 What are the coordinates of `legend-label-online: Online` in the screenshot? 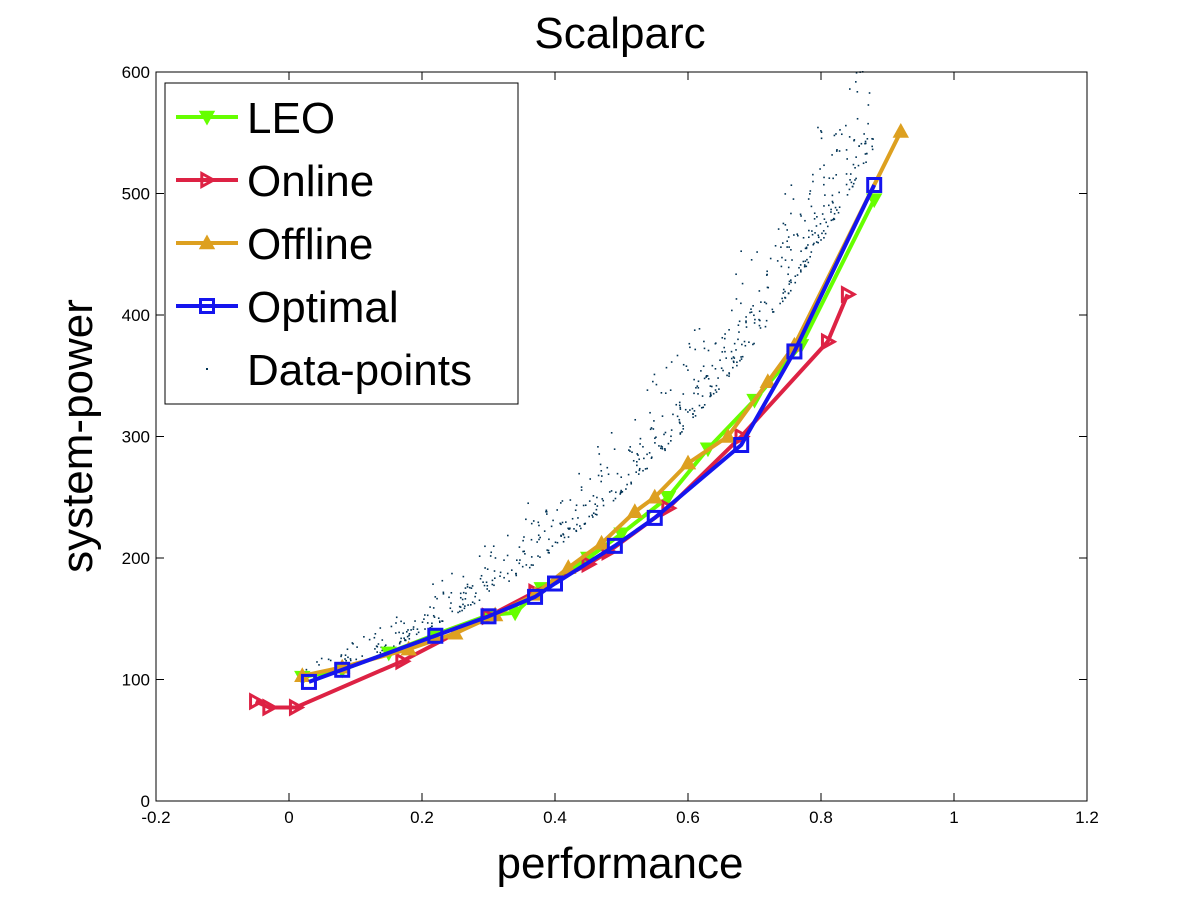 It's located at (310, 181).